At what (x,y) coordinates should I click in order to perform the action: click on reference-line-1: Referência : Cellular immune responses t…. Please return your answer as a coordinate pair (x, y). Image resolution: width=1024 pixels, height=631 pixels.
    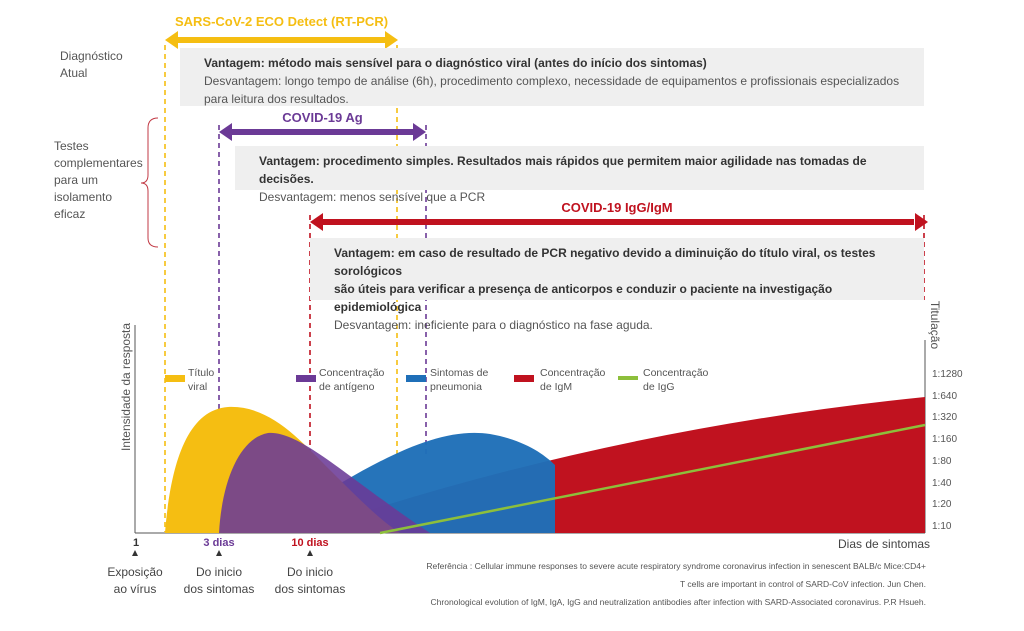
    Looking at the image, I should click on (676, 566).